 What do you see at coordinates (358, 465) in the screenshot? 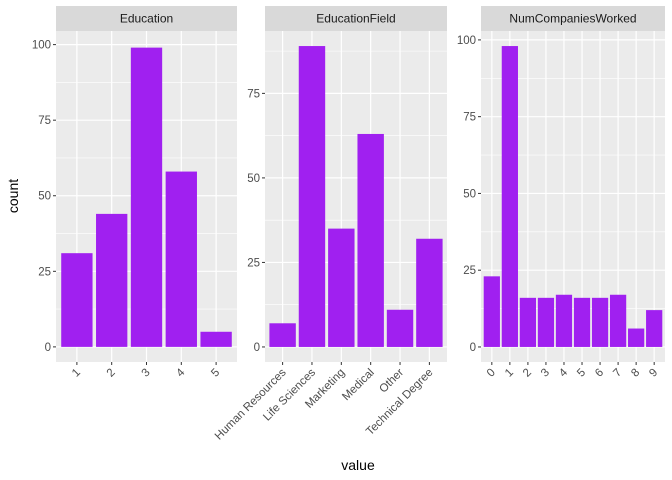
I see `x-axis-title: value` at bounding box center [358, 465].